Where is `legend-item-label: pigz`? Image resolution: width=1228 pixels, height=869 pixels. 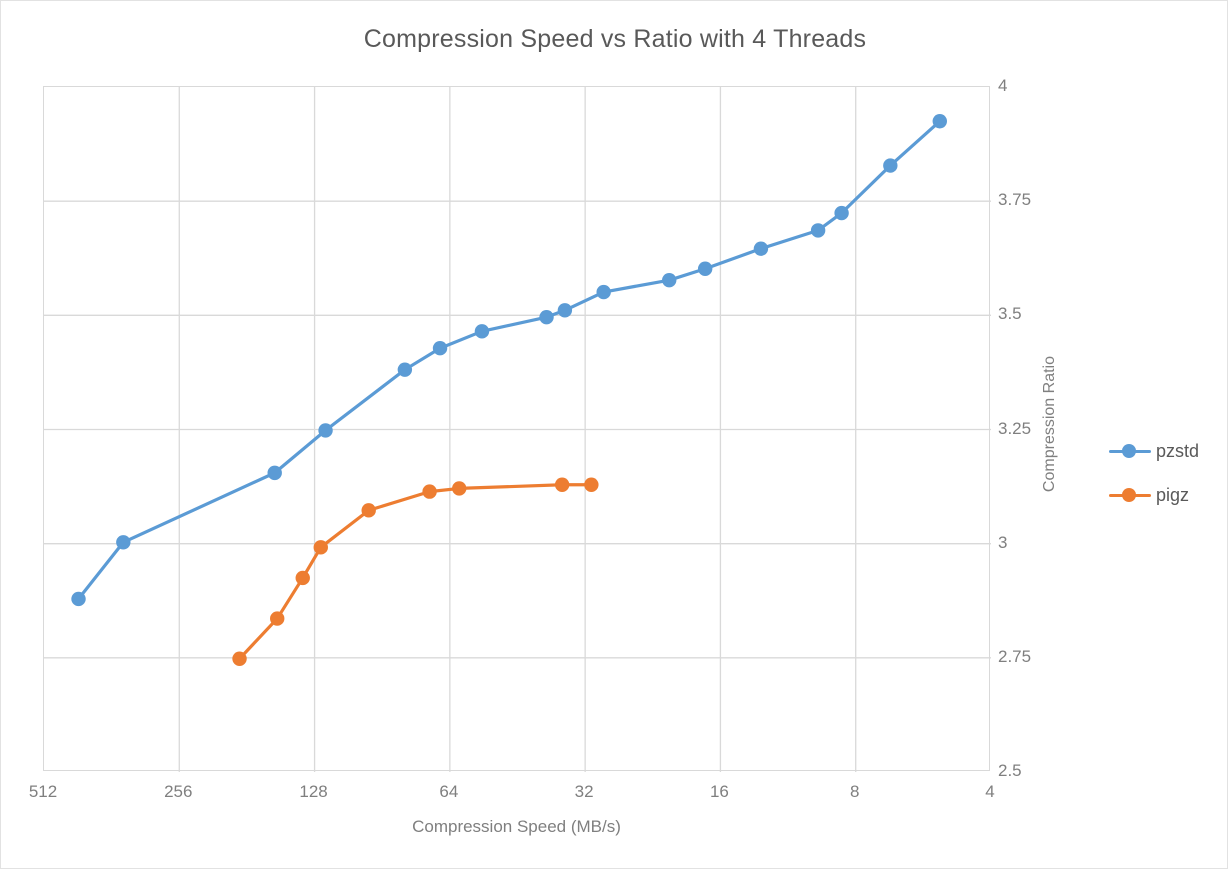 legend-item-label: pigz is located at coordinates (1173, 494).